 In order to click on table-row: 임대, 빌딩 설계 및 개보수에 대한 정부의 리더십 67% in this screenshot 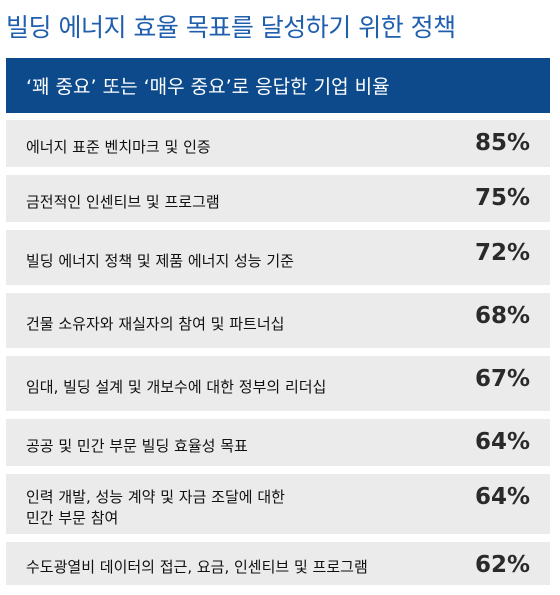, I will do `click(278, 383)`.